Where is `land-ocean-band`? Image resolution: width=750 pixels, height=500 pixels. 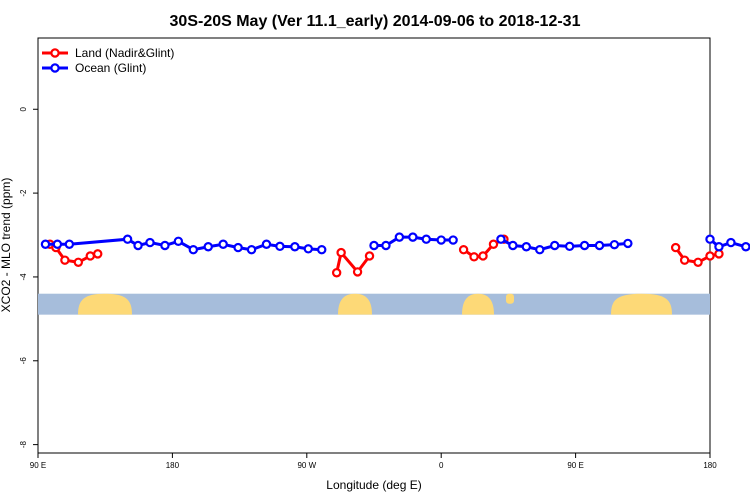 land-ocean-band is located at coordinates (374, 304).